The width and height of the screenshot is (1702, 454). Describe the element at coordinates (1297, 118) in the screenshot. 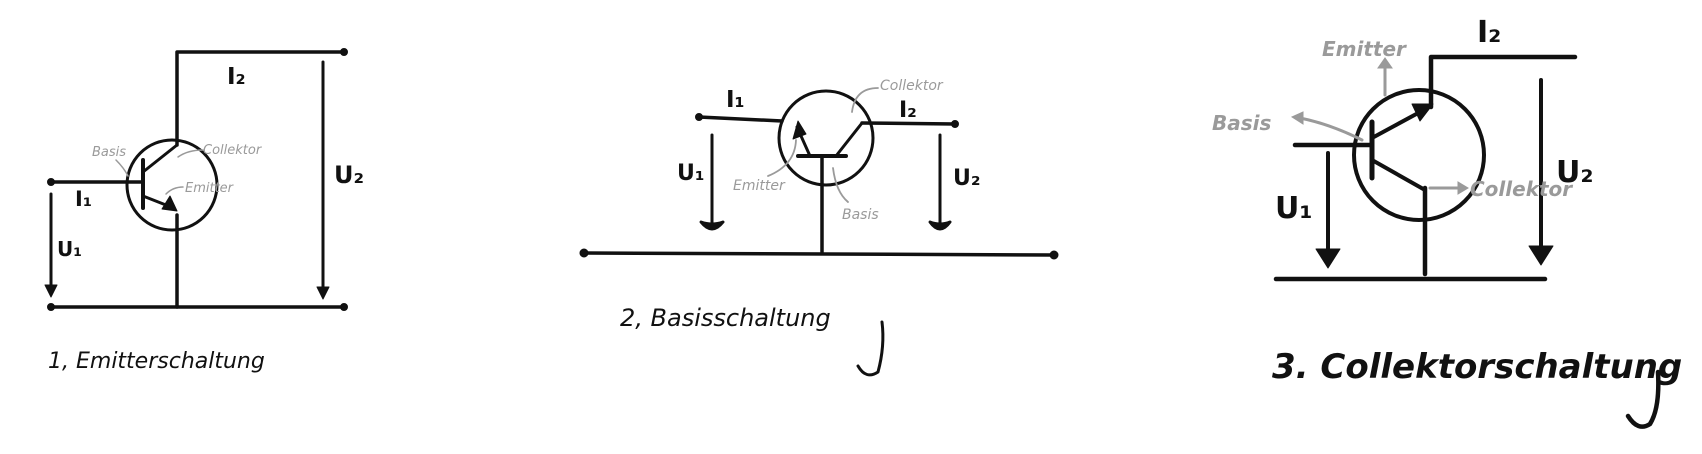

I see `annotation-basis-arrowhead` at that location.